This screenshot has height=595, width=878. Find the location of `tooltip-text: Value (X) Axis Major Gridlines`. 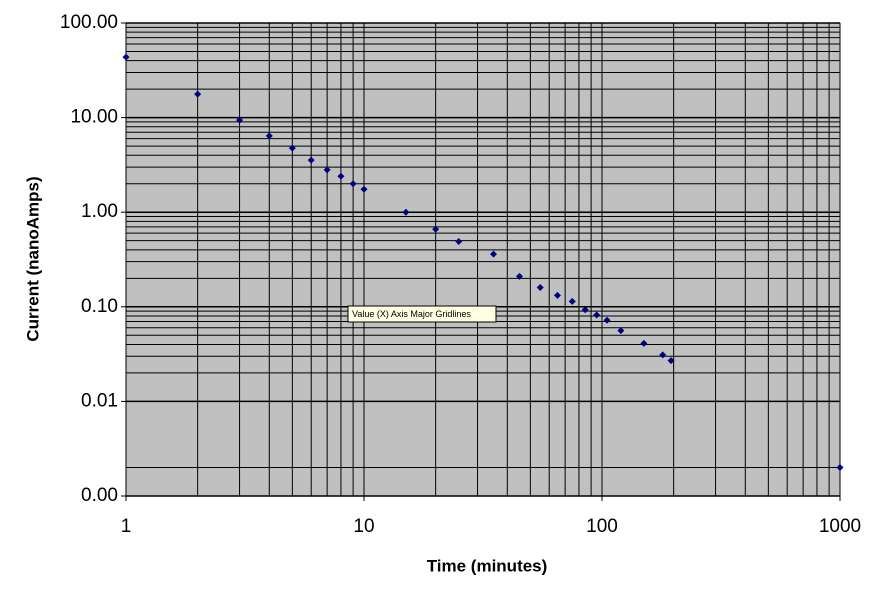

tooltip-text: Value (X) Axis Major Gridlines is located at coordinates (411, 314).